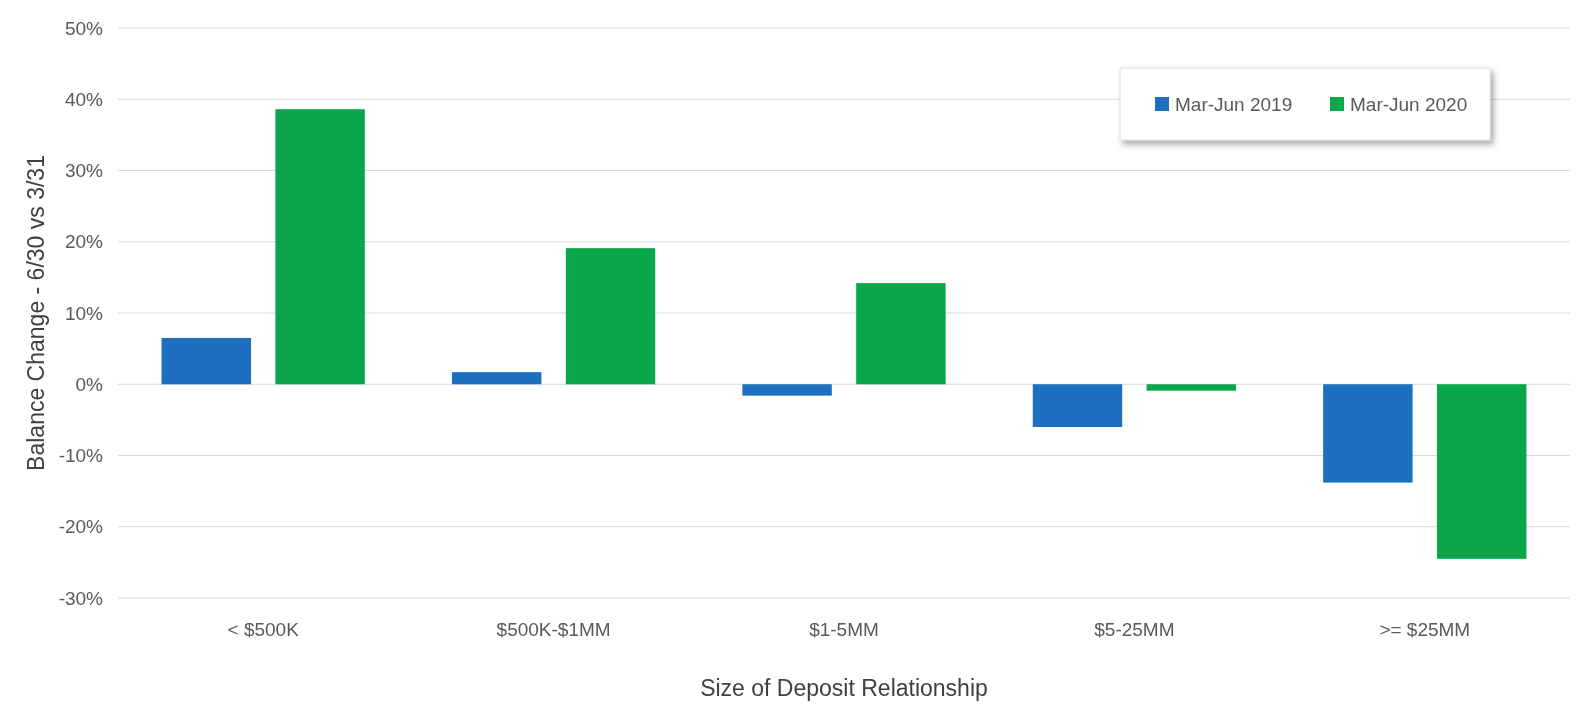  What do you see at coordinates (36, 313) in the screenshot?
I see `y-axis-title: Balance Change - 6/30 vs 3/31` at bounding box center [36, 313].